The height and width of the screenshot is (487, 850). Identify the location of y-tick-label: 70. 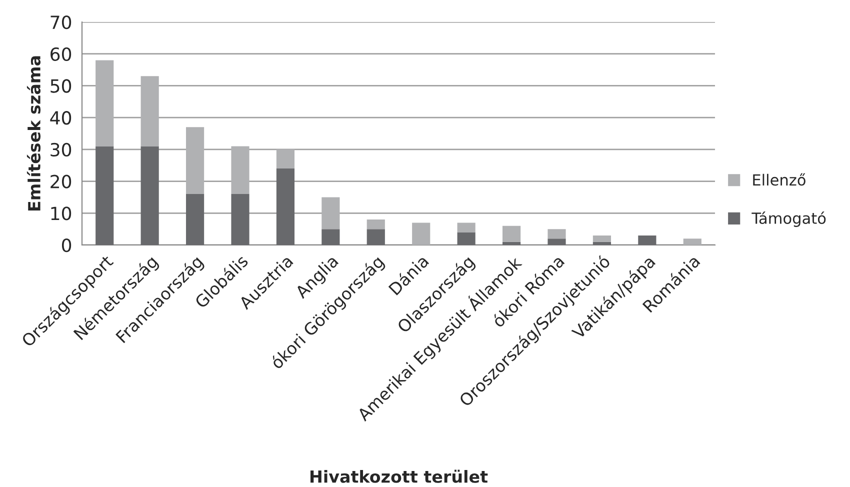
(61, 22).